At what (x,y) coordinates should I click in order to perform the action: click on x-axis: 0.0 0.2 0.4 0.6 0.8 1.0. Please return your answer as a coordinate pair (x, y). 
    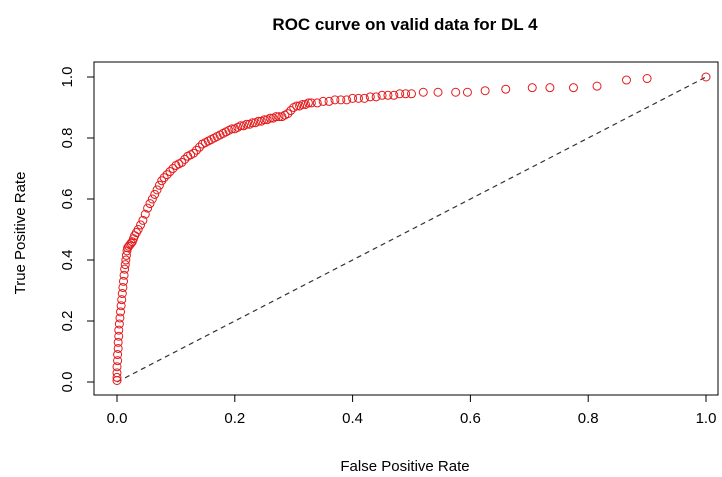
    Looking at the image, I should click on (412, 410).